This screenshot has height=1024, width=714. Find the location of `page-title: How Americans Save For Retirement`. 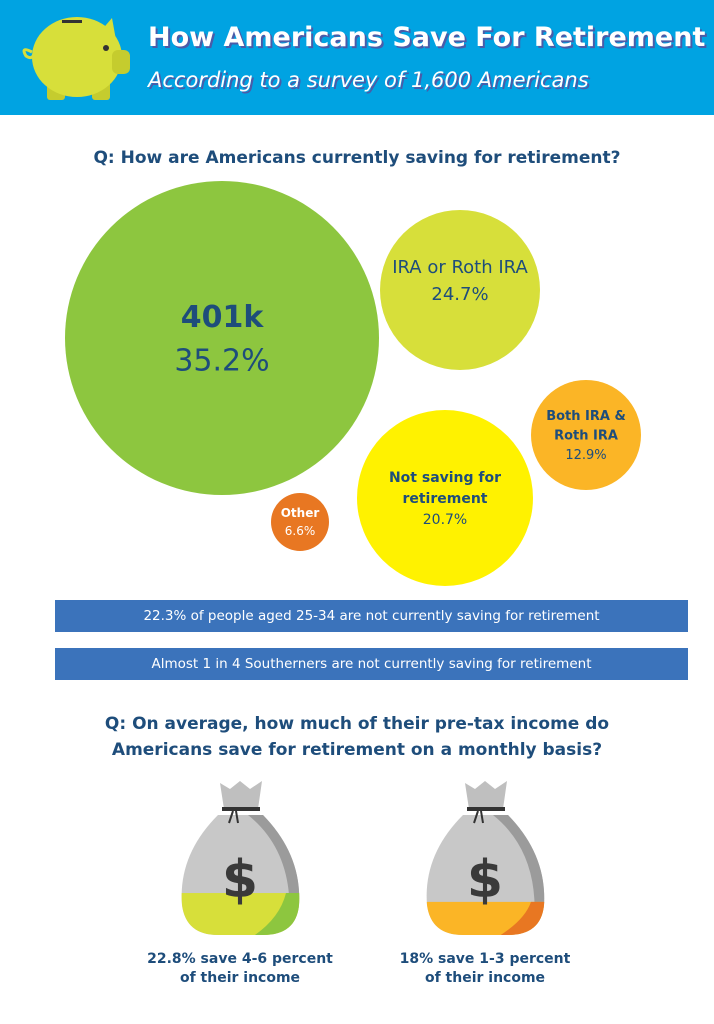

page-title: How Americans Save For Retirement is located at coordinates (427, 37).